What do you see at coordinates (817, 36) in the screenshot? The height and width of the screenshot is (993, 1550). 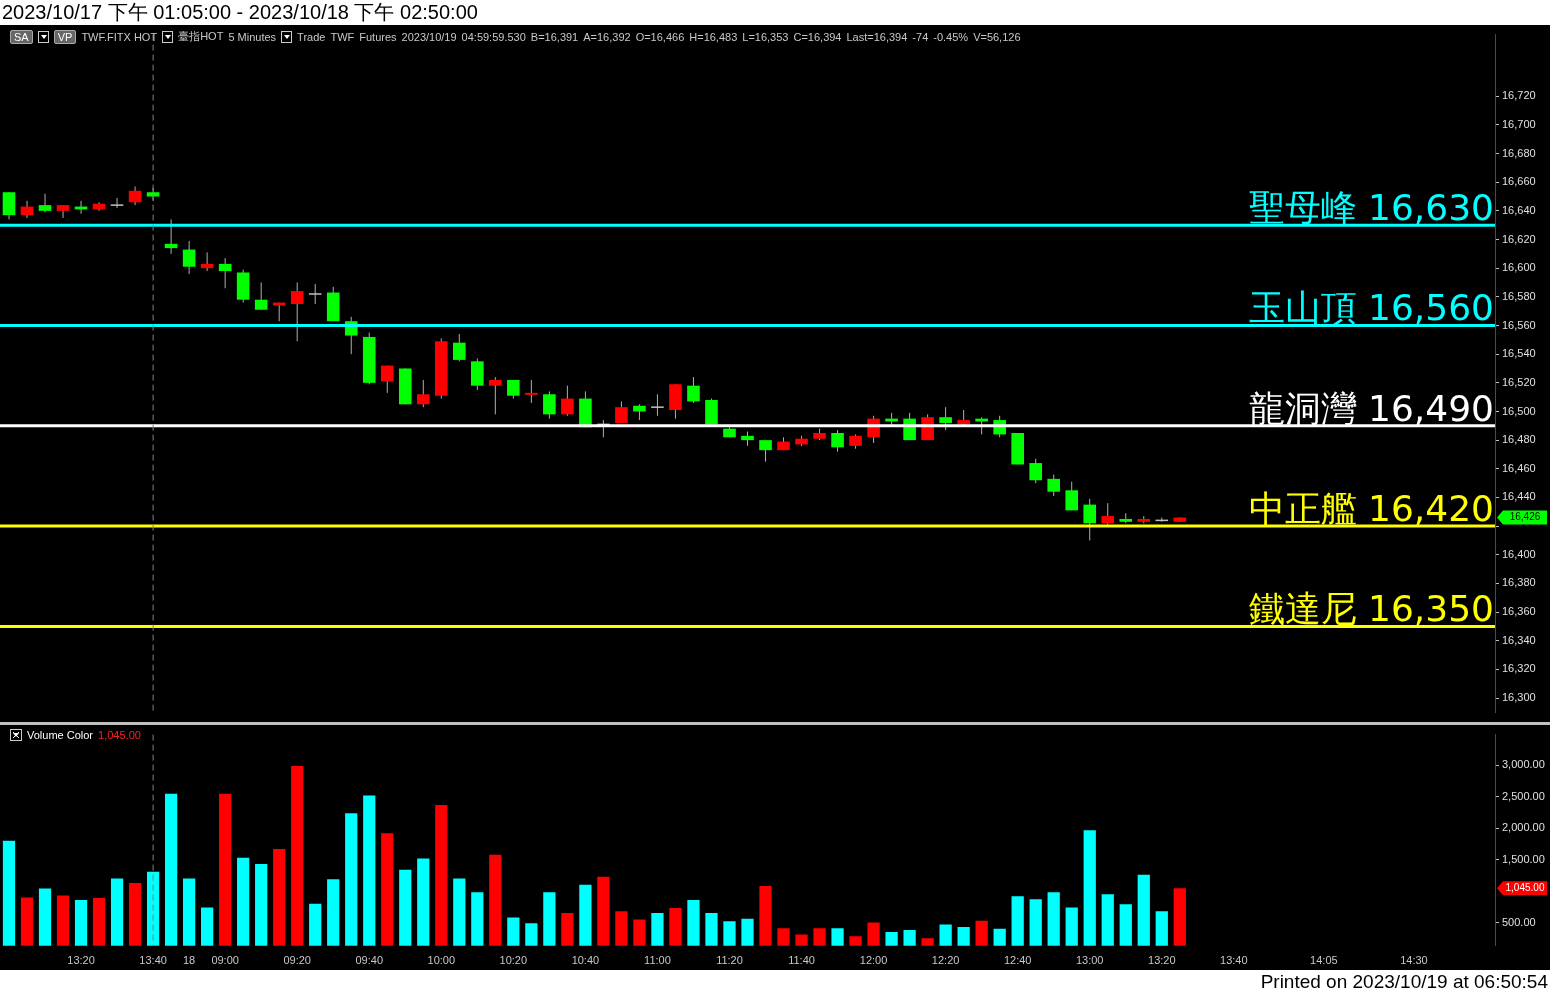 I see `annotation: C=16,394` at bounding box center [817, 36].